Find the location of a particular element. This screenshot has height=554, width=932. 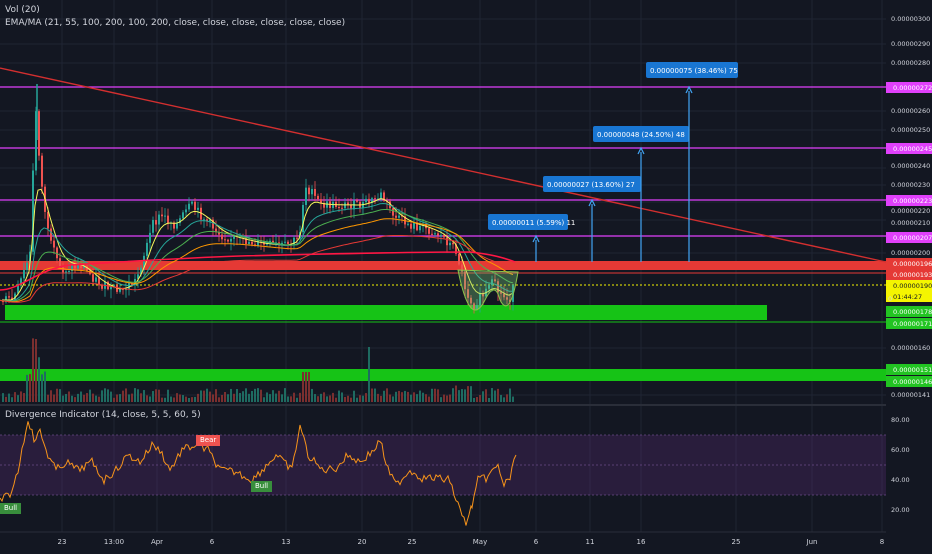

price-axis-tick: 0.00000200 is located at coordinates (910, 253).